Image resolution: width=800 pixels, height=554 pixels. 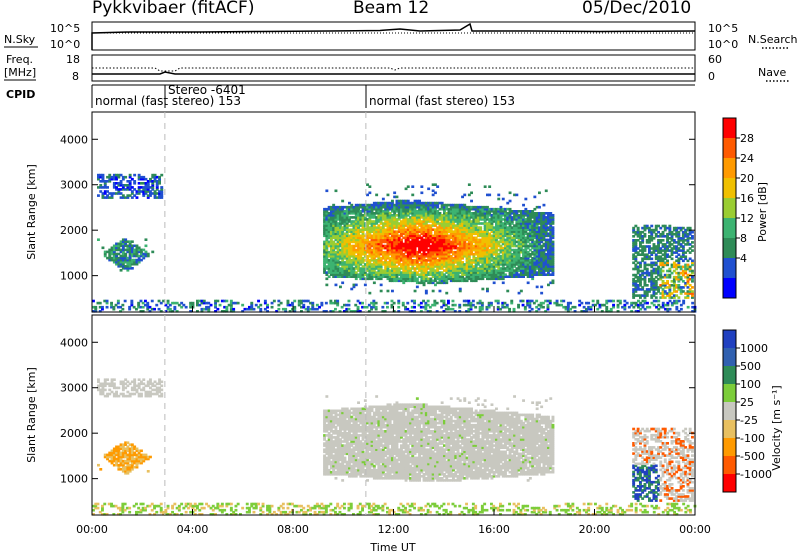 What do you see at coordinates (439, 239) in the screenshot?
I see `power-blob-main` at bounding box center [439, 239].